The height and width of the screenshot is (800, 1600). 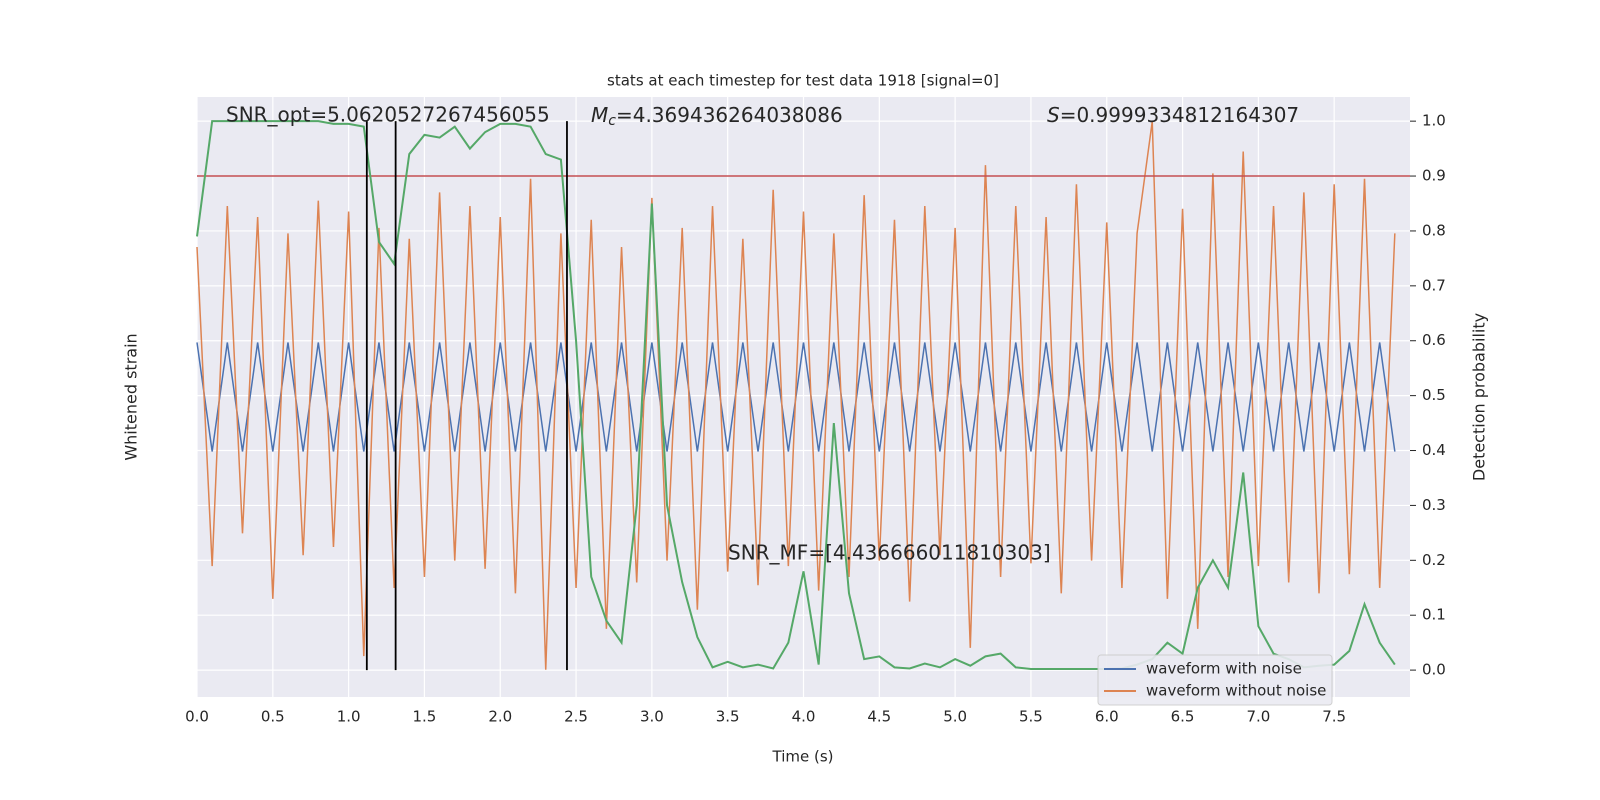 I want to click on x-tick-label: 3.5, so click(x=728, y=717).